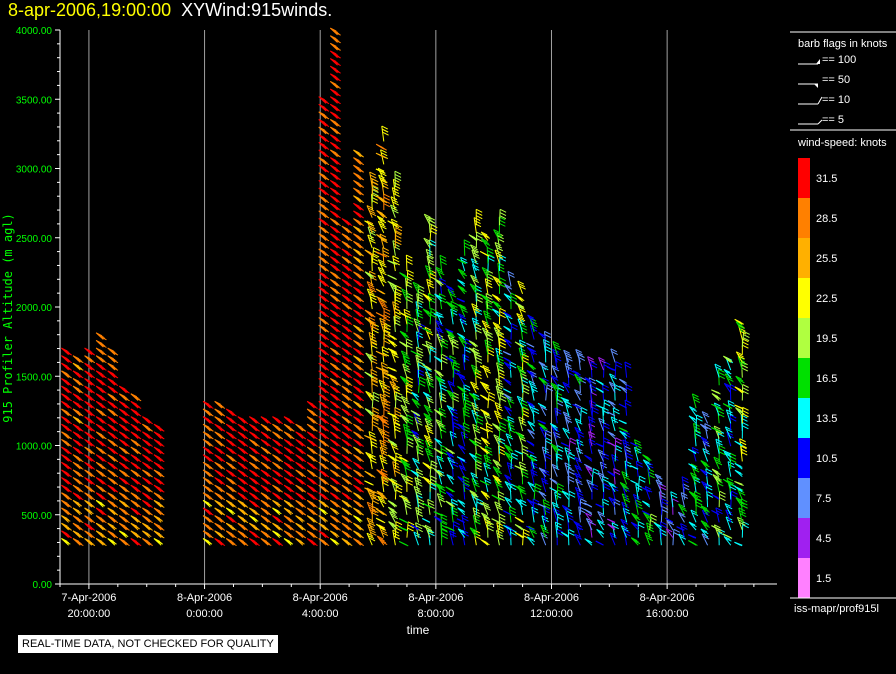 Image resolution: width=896 pixels, height=674 pixels. I want to click on x-tick-label-time: 20:00:00, so click(88, 614).